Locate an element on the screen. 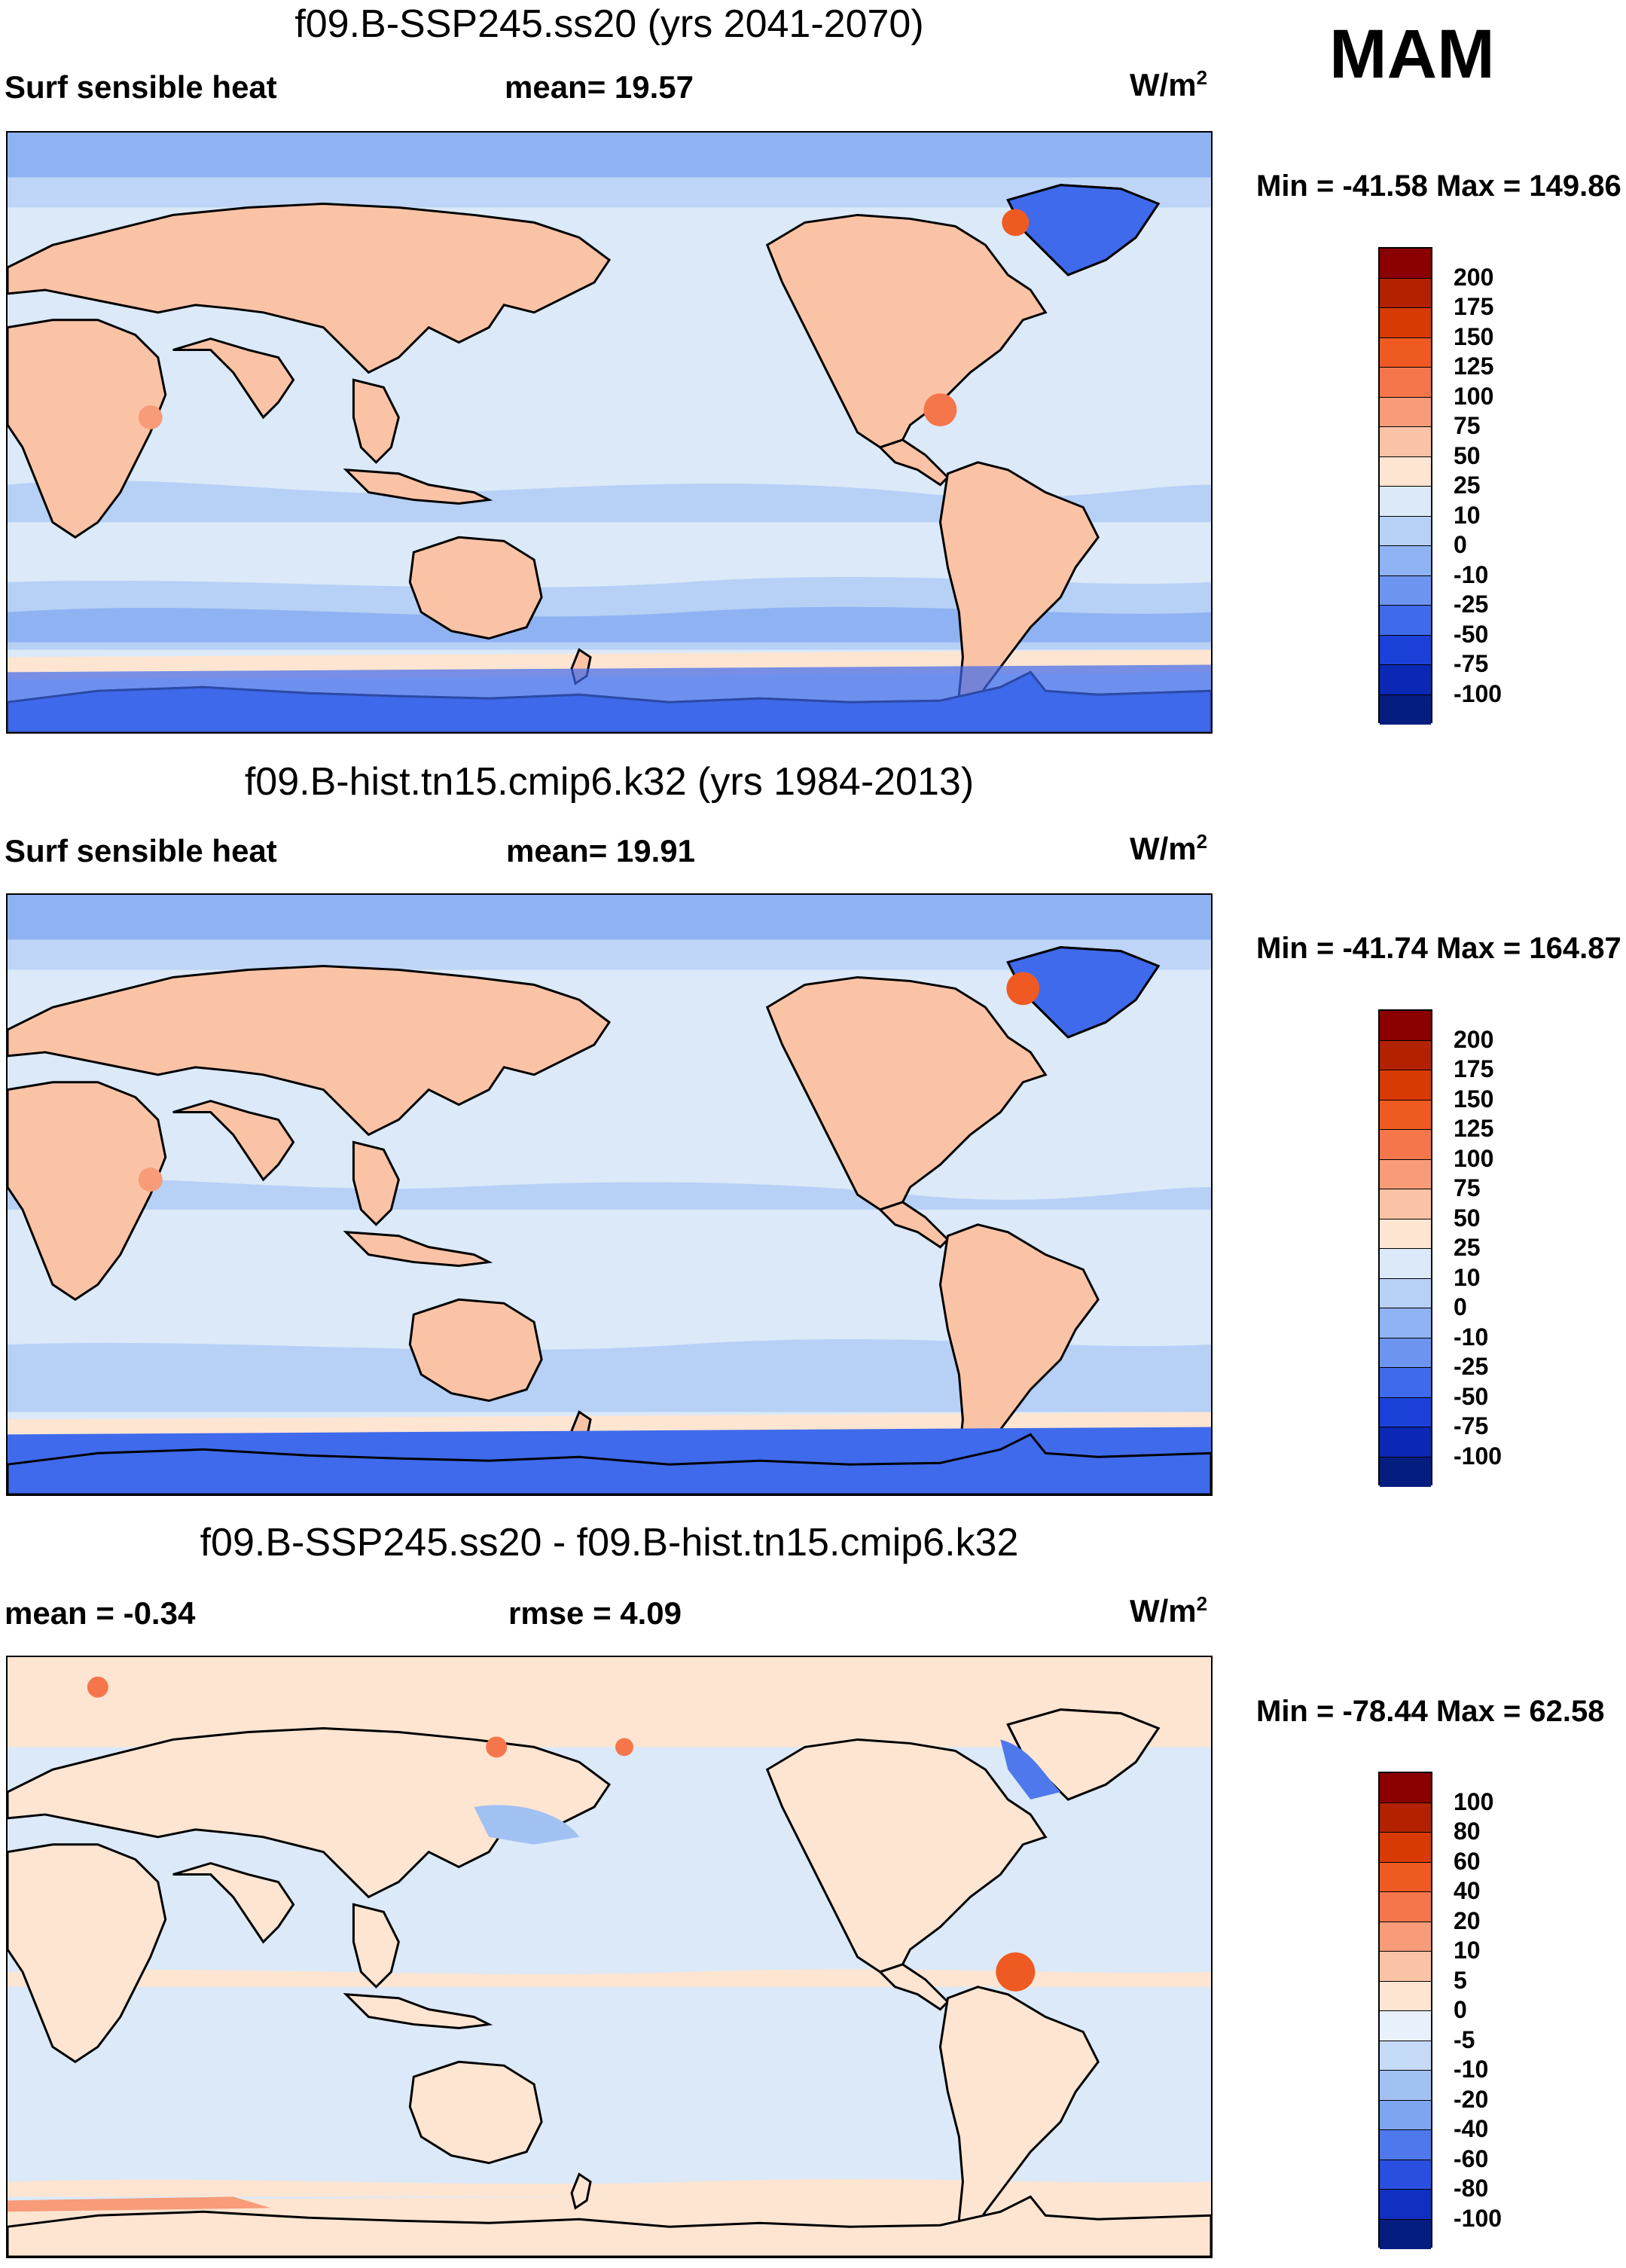 Image resolution: width=1626 pixels, height=2268 pixels. panel-1-minmax: Min = -41.58 Max = 149.86 is located at coordinates (1438, 186).